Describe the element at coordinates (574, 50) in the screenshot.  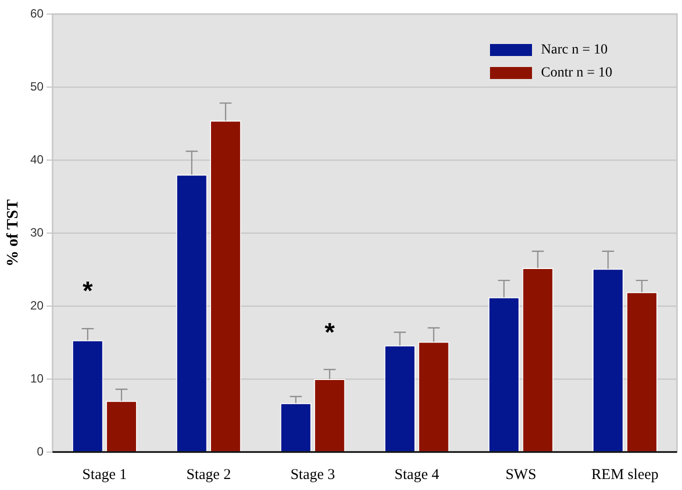
I see `legend-label: Narc n = 10` at that location.